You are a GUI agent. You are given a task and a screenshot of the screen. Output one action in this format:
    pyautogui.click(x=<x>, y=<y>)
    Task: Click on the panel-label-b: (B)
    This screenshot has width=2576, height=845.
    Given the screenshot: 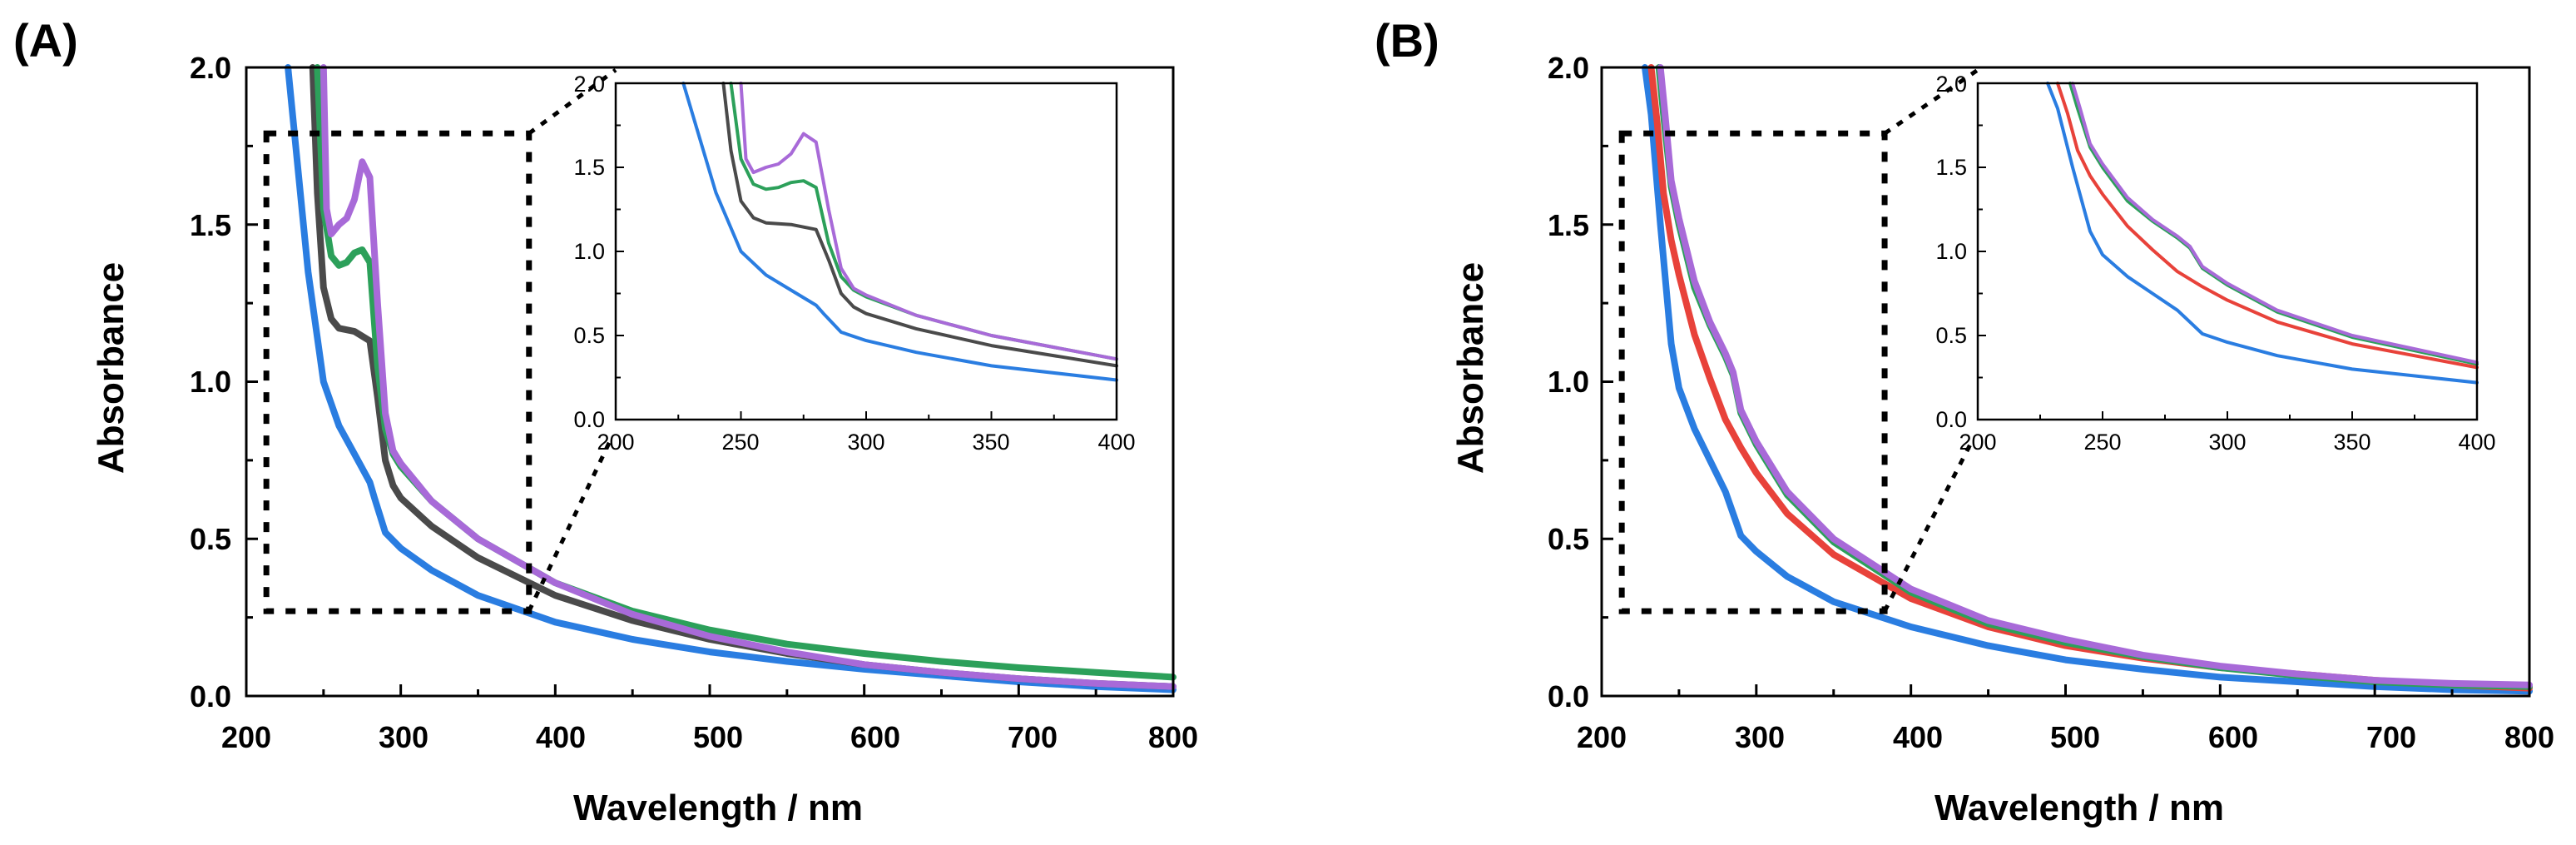 What is the action you would take?
    pyautogui.click(x=1407, y=40)
    